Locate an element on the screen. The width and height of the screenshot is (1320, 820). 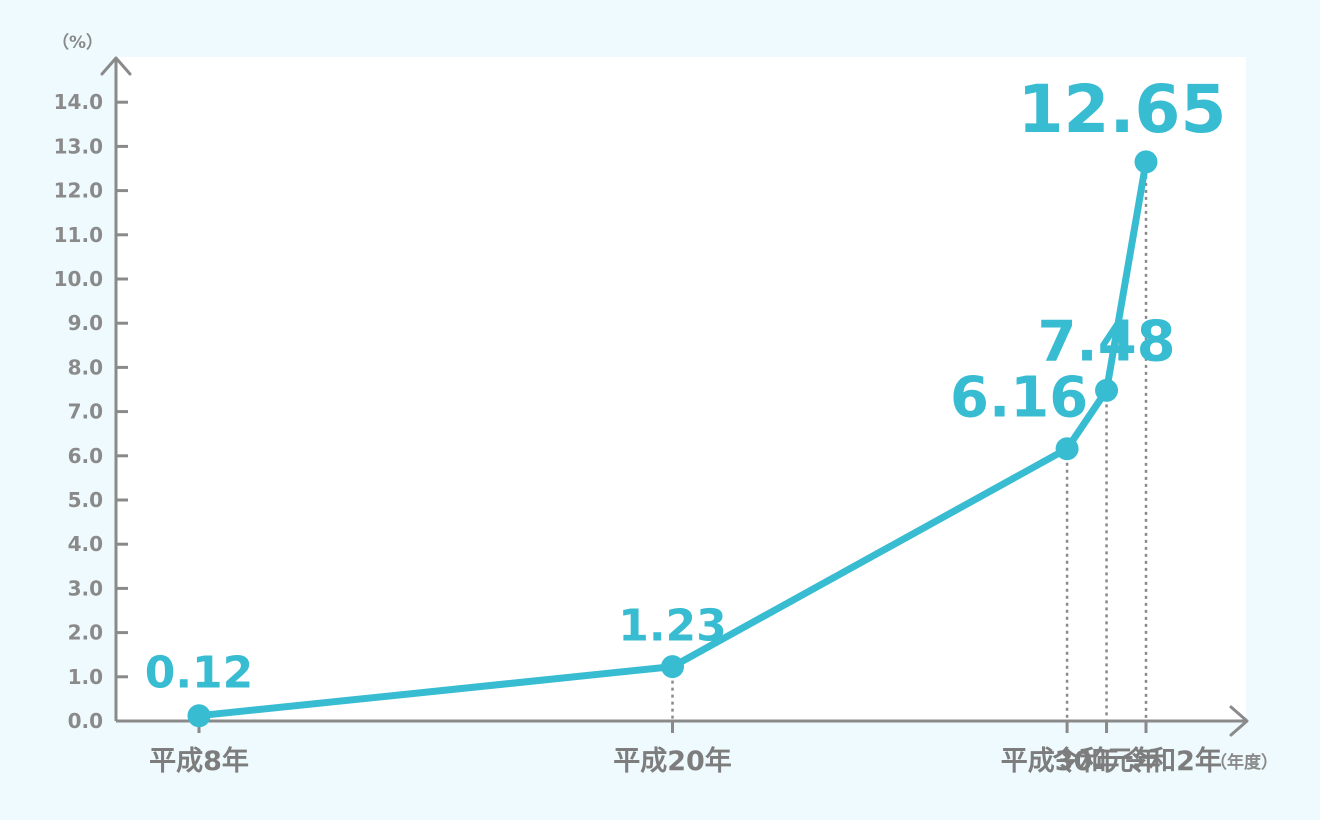
x-tick-label: 平成30年 is located at coordinates (1060, 761).